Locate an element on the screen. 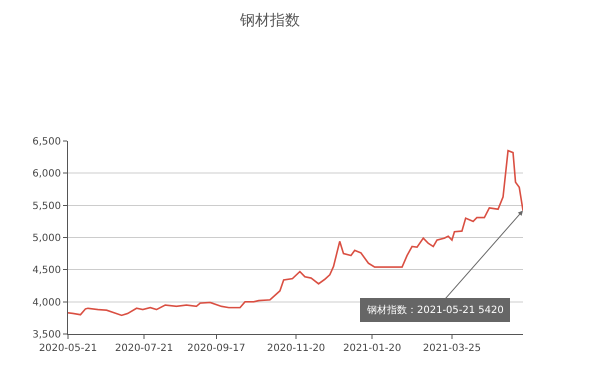 Image resolution: width=600 pixels, height=366 pixels. y-tick-label: 5,000 is located at coordinates (46, 238).